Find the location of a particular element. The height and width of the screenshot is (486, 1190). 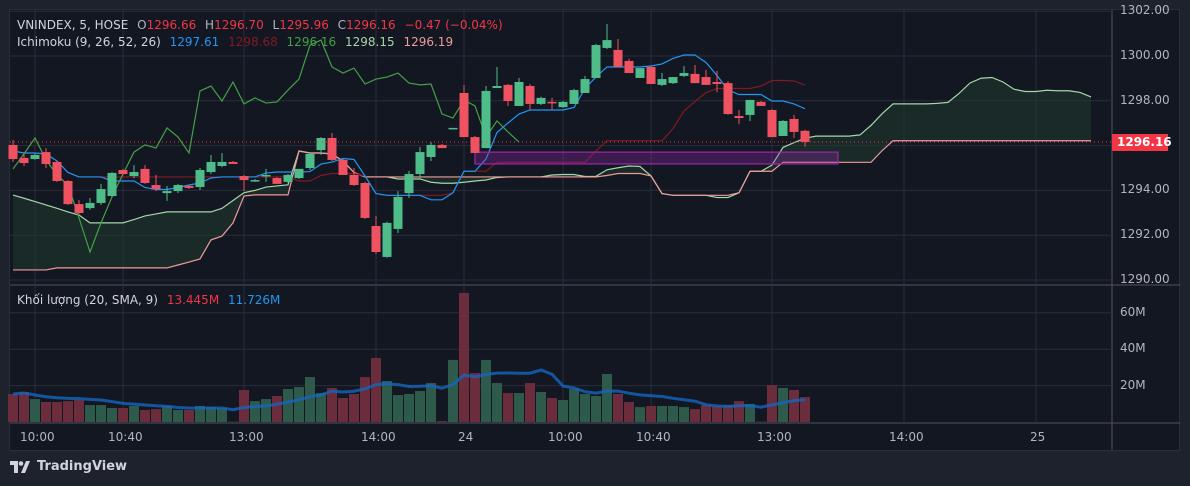

price-axis-label: 1290.00 is located at coordinates (1145, 279).